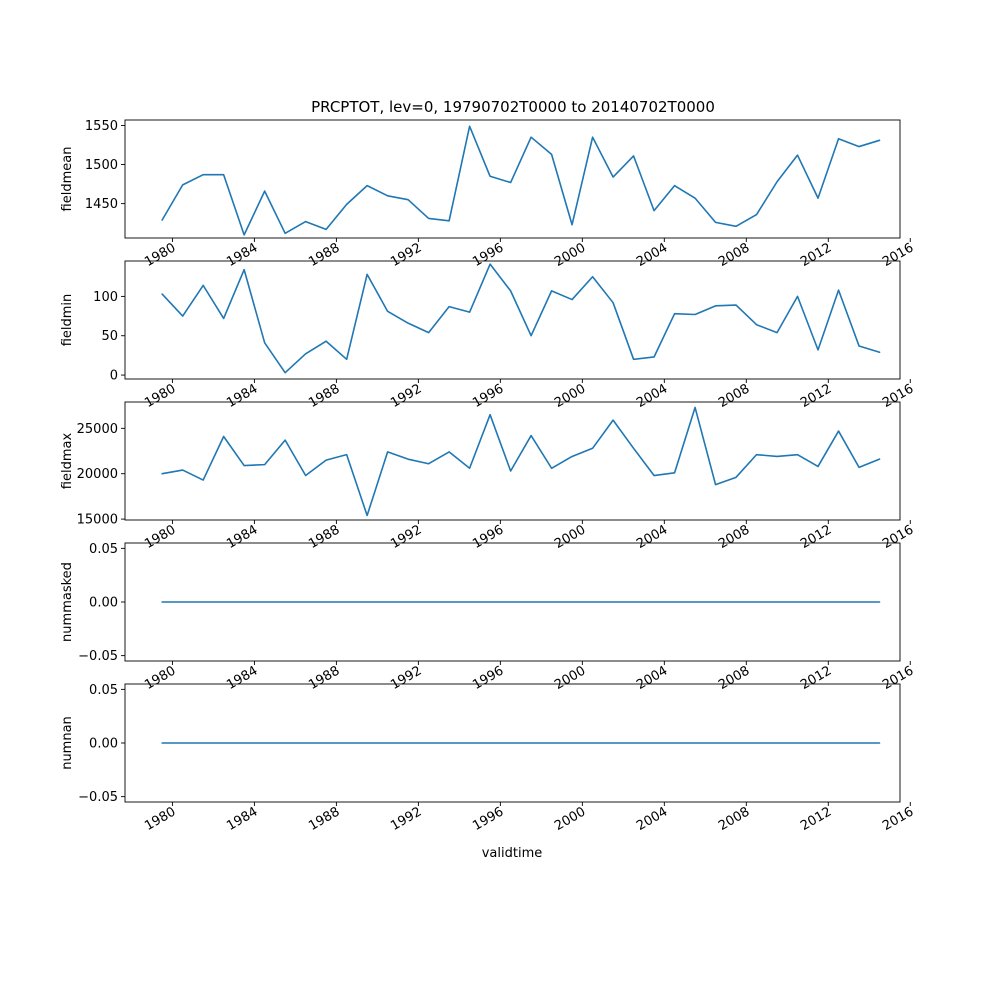  Describe the element at coordinates (67, 320) in the screenshot. I see `y-axis-label: fieldmin` at that location.